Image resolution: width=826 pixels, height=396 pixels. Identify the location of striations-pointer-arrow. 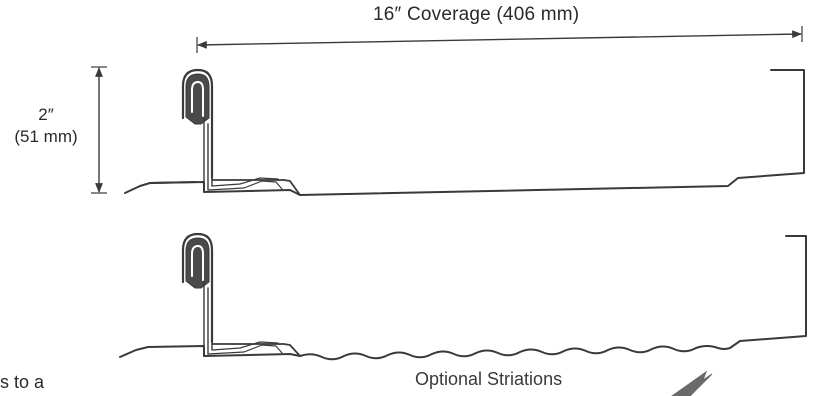
(692, 383).